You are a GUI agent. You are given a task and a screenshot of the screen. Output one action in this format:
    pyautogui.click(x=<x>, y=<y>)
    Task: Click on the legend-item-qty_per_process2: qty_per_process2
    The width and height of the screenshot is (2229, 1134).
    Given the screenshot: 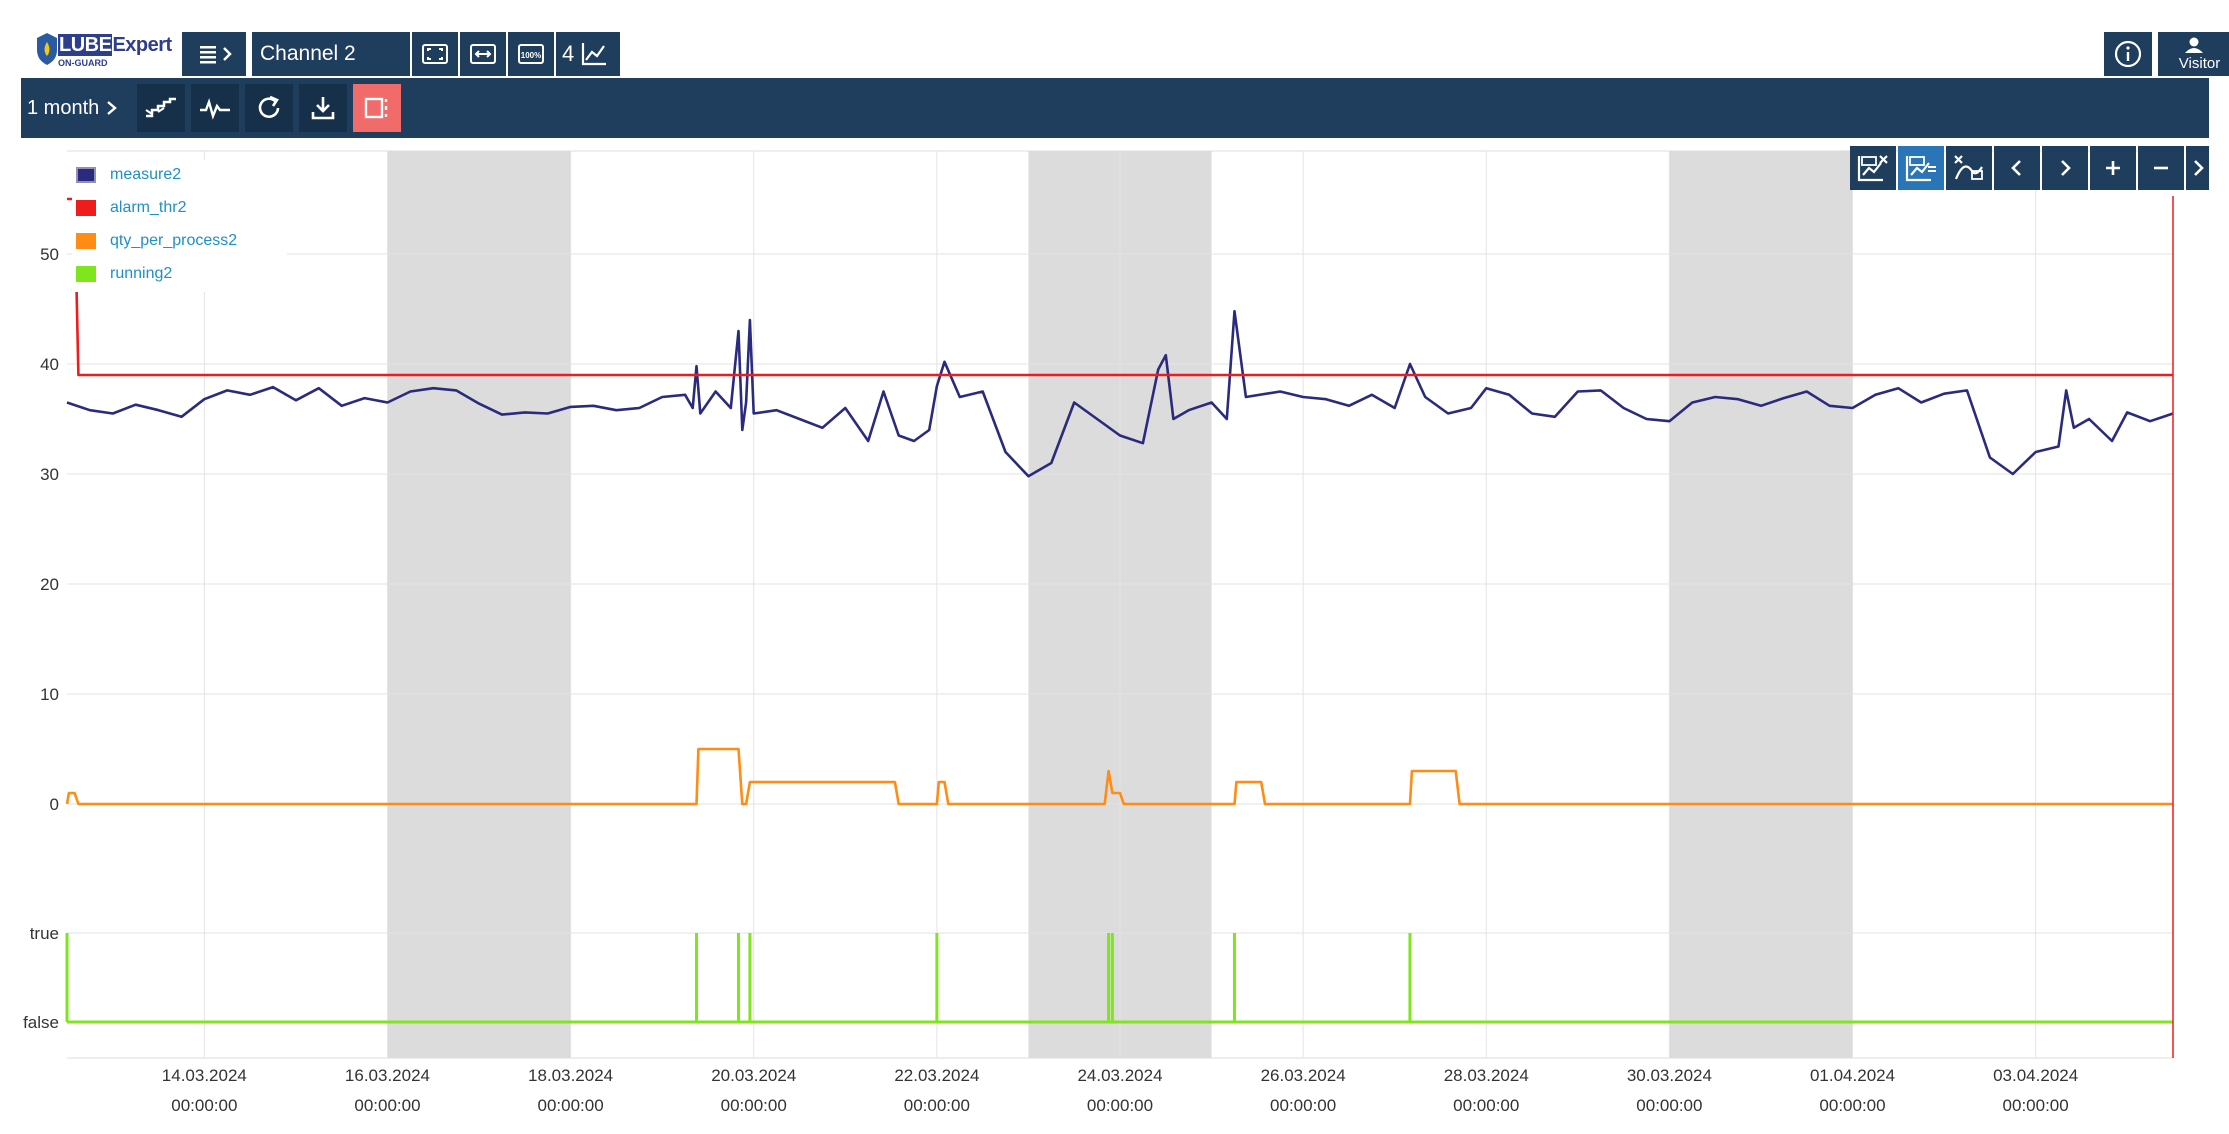 What is the action you would take?
    pyautogui.click(x=156, y=241)
    